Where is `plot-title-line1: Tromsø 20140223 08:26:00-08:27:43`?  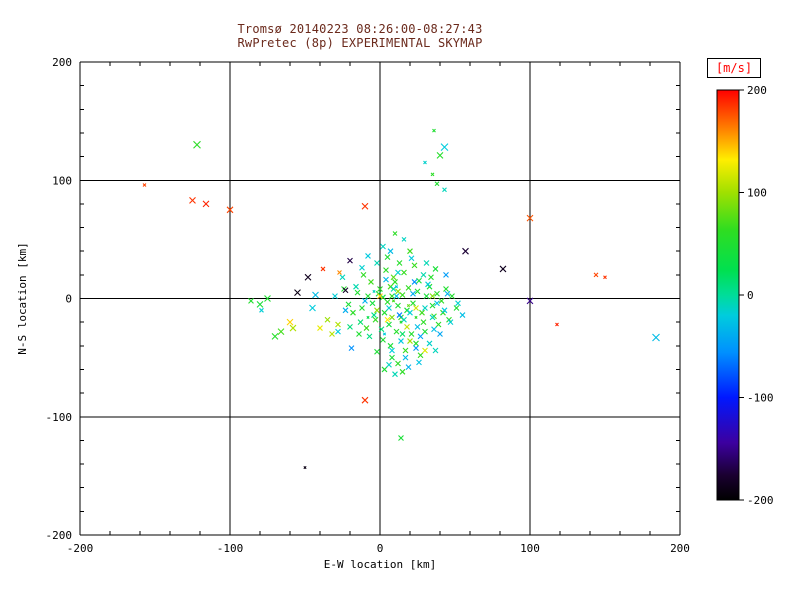
plot-title-line1: Tromsø 20140223 08:26:00-08:27:43 is located at coordinates (360, 29).